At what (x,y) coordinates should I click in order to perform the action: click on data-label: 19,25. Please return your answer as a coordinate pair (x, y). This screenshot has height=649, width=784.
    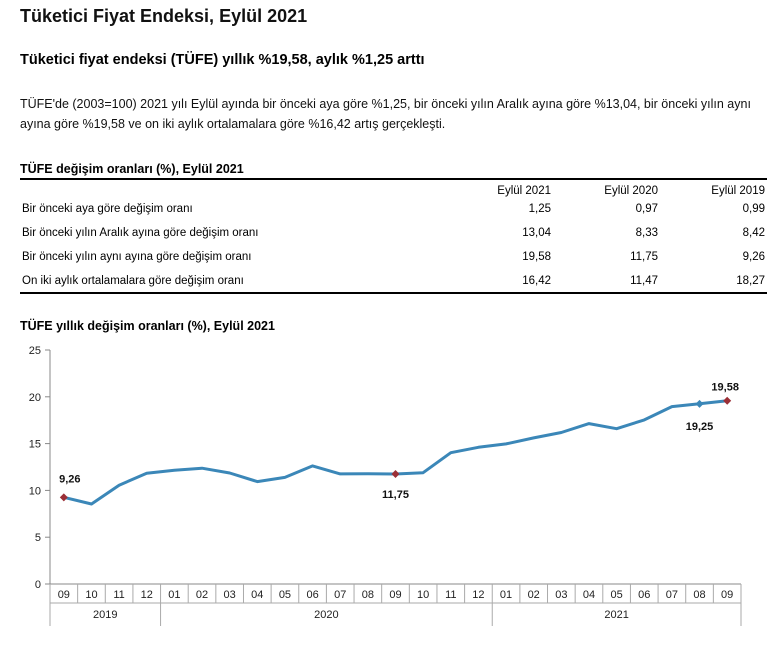
    Looking at the image, I should click on (700, 427).